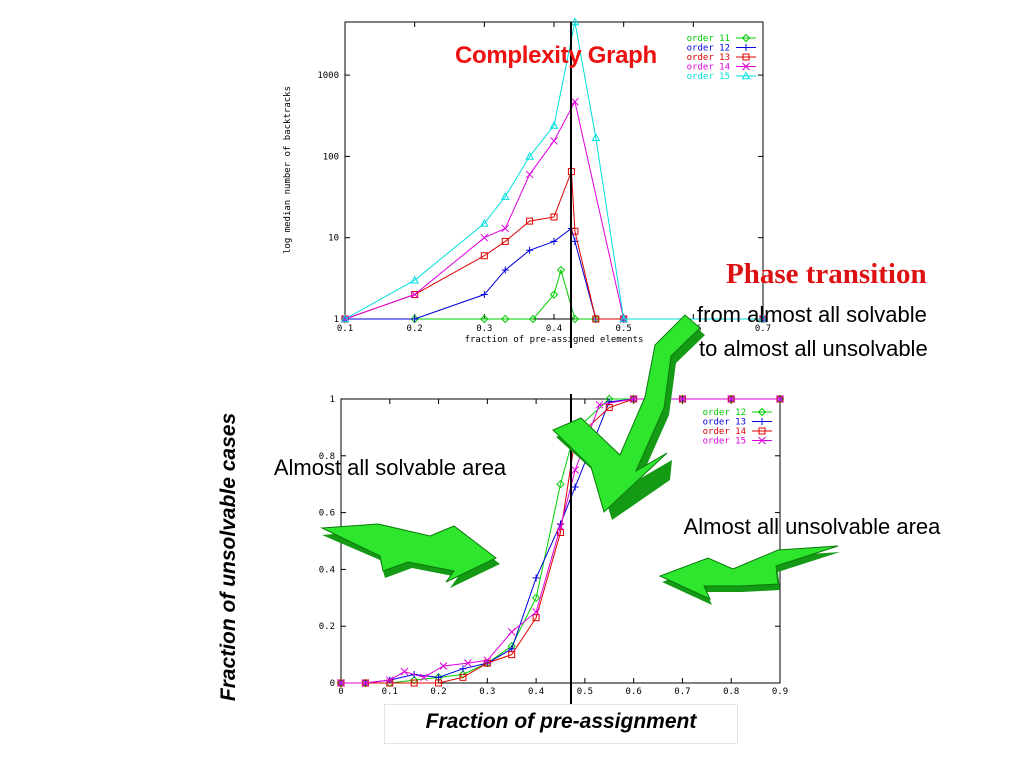  What do you see at coordinates (410, 555) in the screenshot?
I see `left-area-arrow` at bounding box center [410, 555].